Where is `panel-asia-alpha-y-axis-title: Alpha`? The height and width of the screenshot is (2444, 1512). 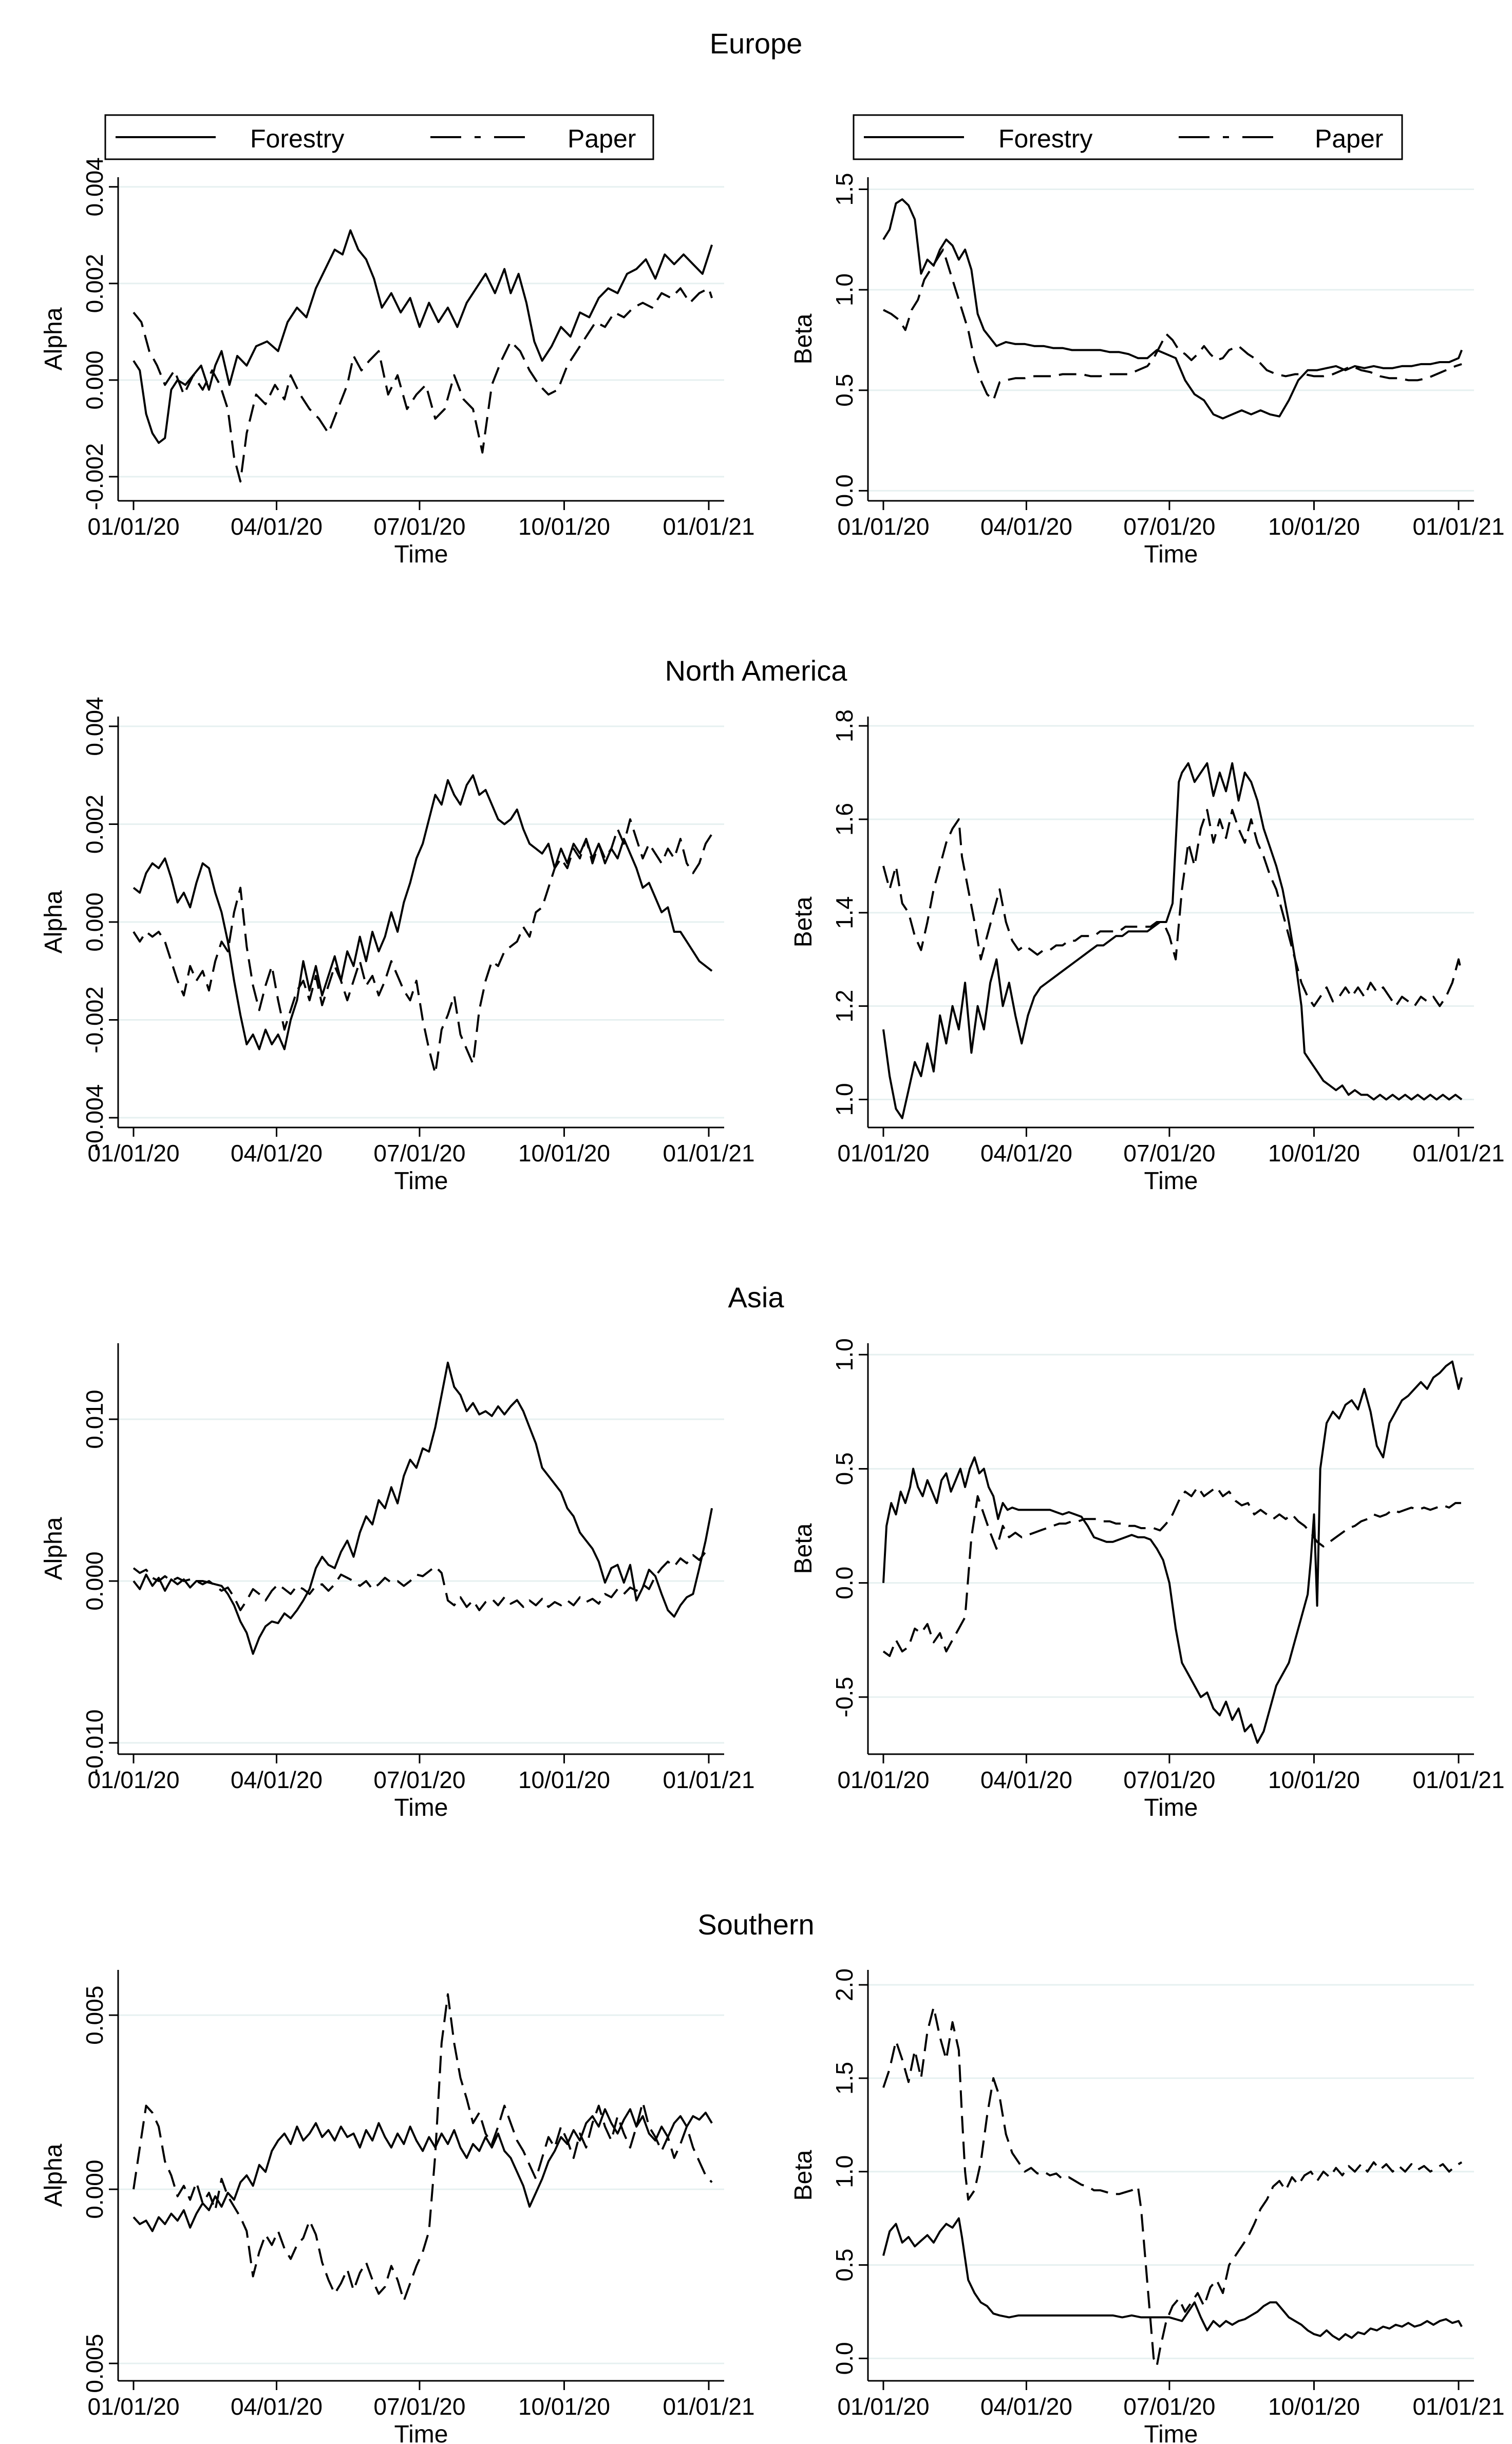 panel-asia-alpha-y-axis-title: Alpha is located at coordinates (53, 1549).